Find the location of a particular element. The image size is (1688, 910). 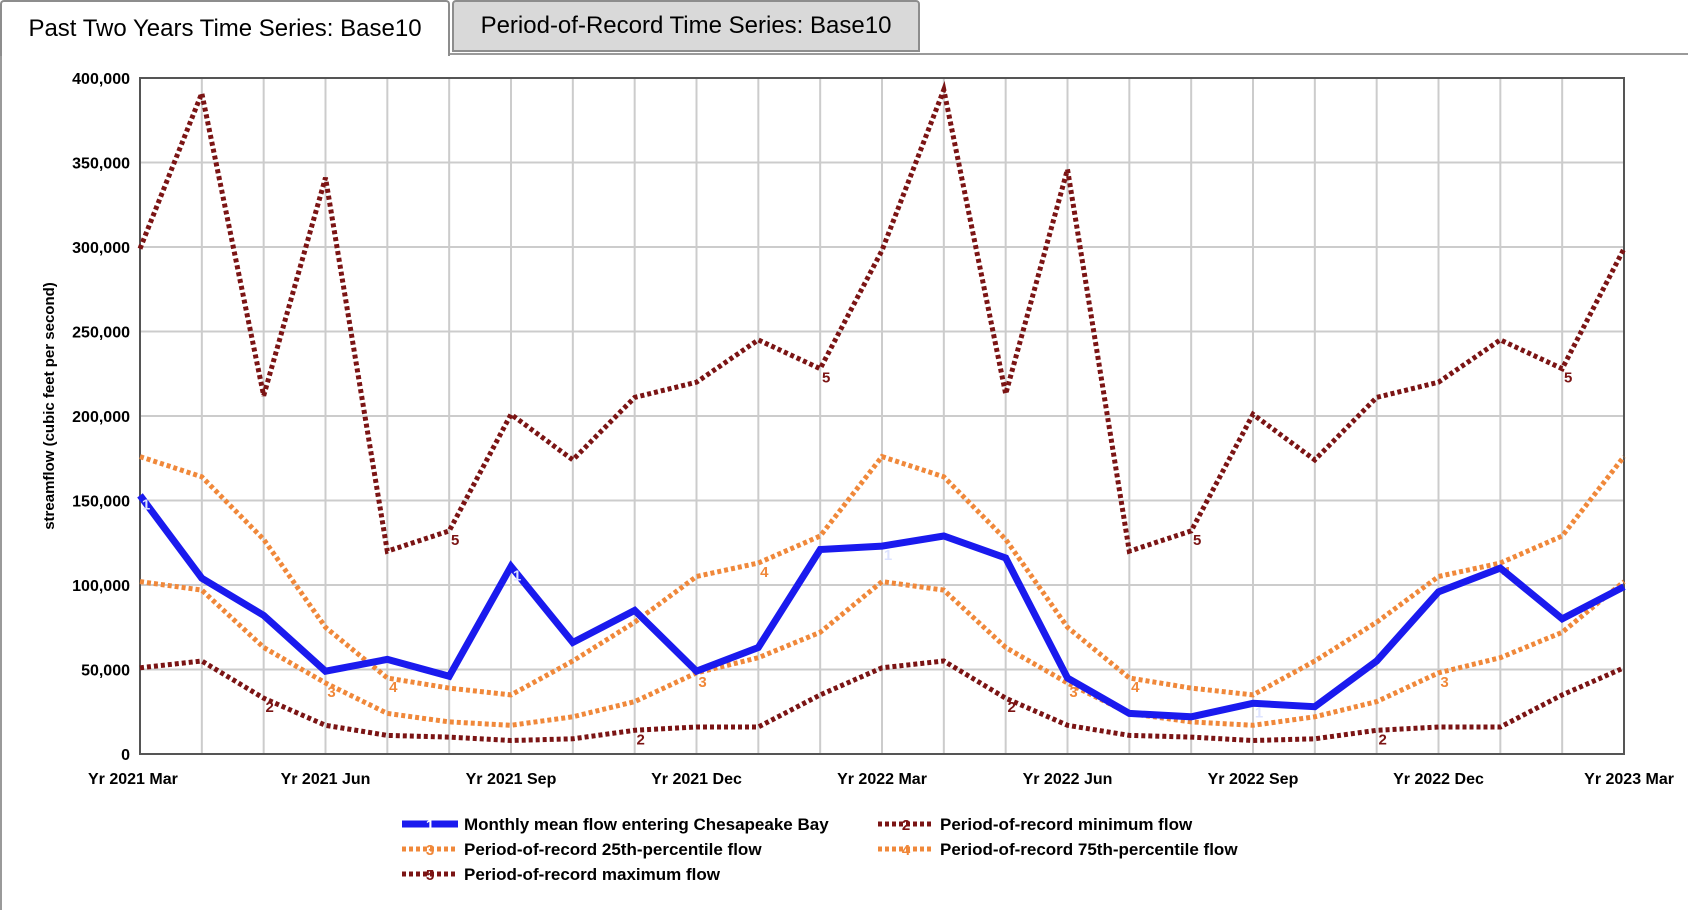

tab-past-two-years: Past Two Years Time Series: Base10 is located at coordinates (225, 28).